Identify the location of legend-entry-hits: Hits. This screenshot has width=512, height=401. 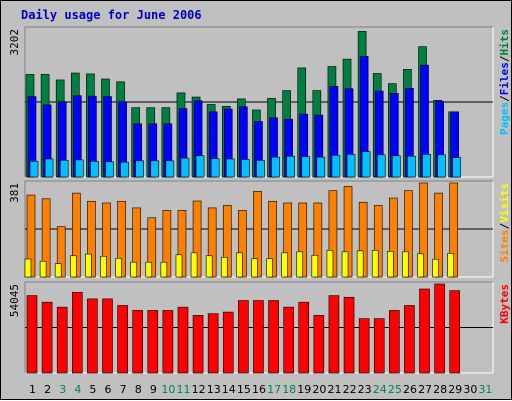
(504, 42).